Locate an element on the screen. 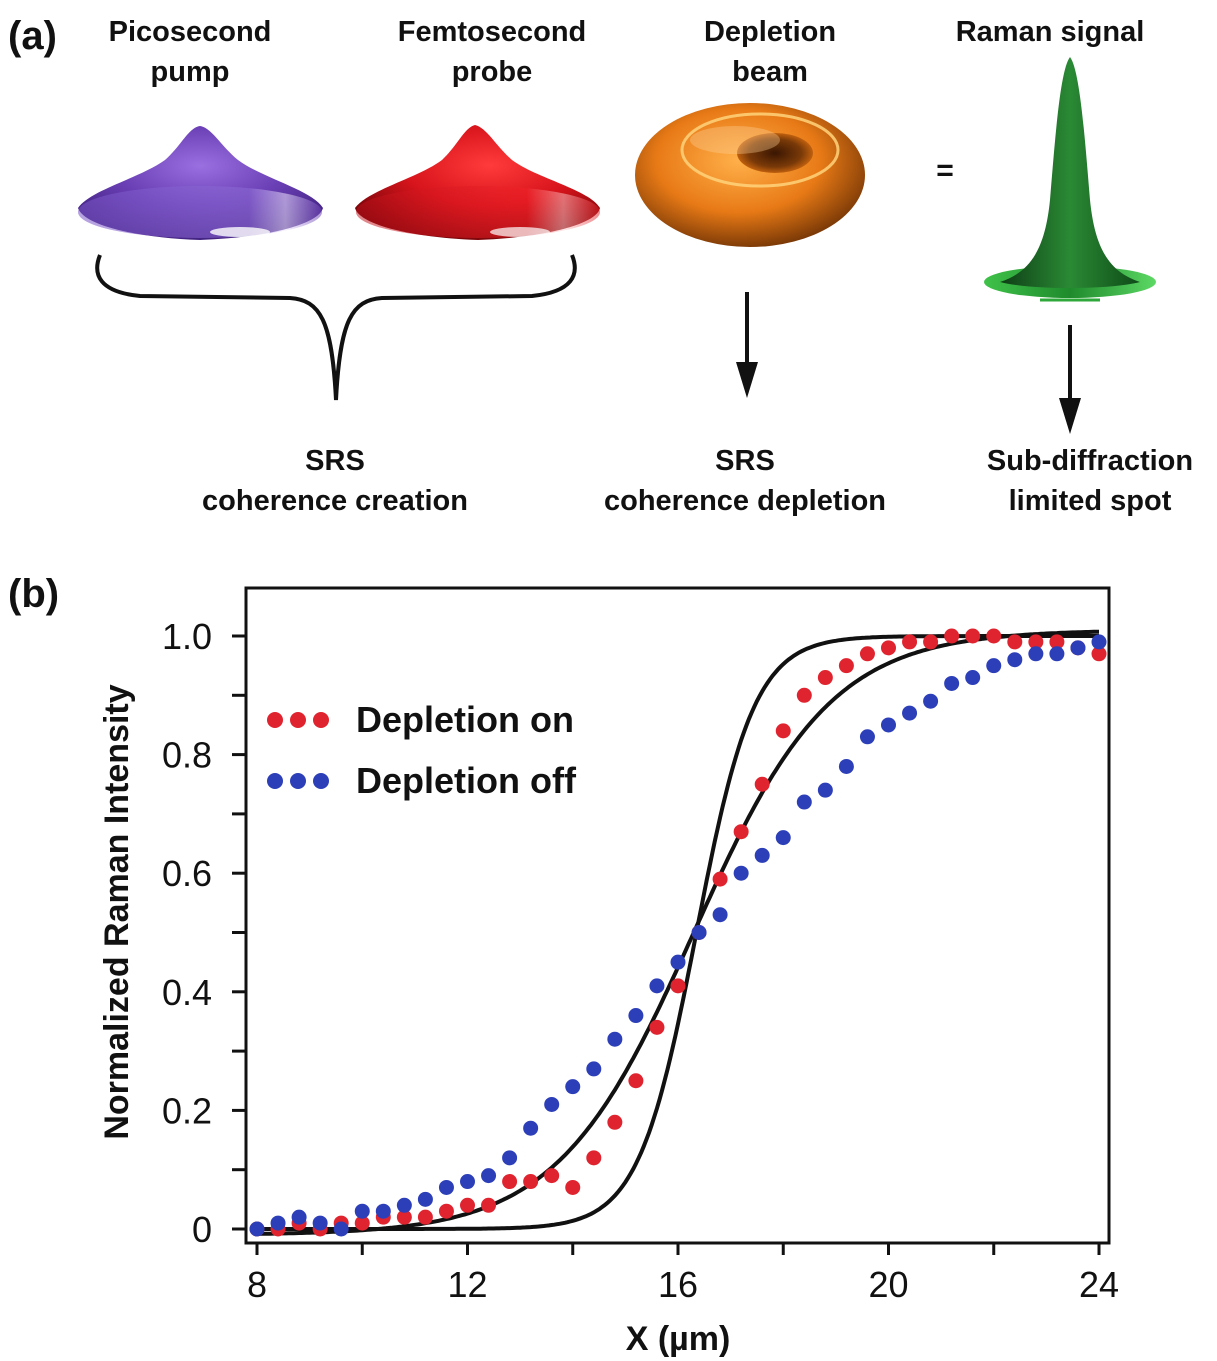  legend-label-depletion-off: Depletion off is located at coordinates (466, 780).